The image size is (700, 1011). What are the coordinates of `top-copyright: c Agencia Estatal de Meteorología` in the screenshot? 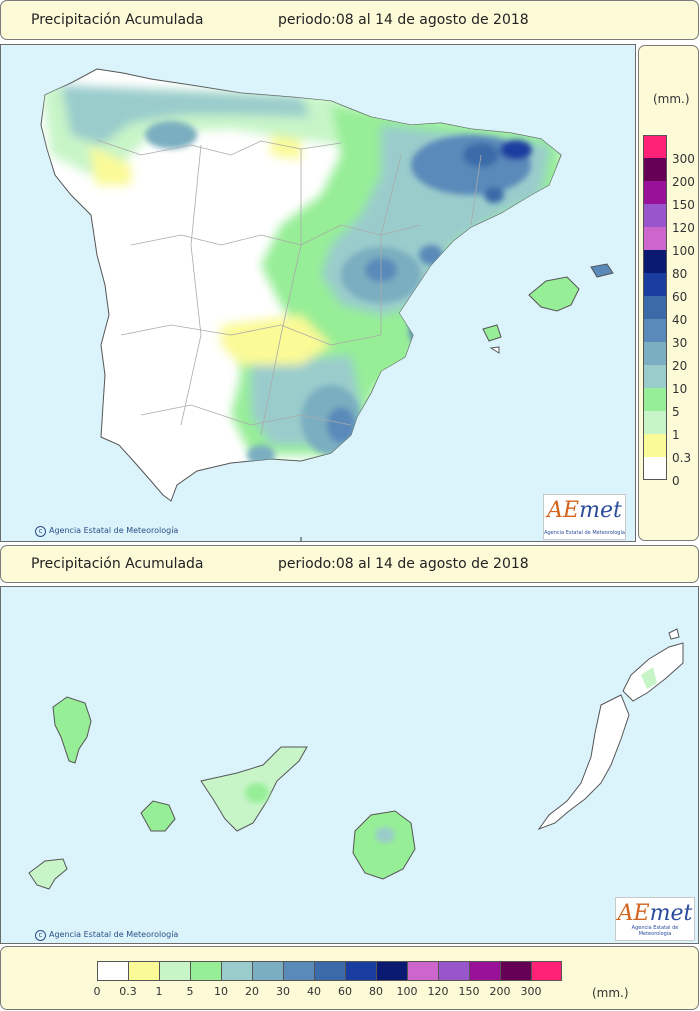 It's located at (106, 531).